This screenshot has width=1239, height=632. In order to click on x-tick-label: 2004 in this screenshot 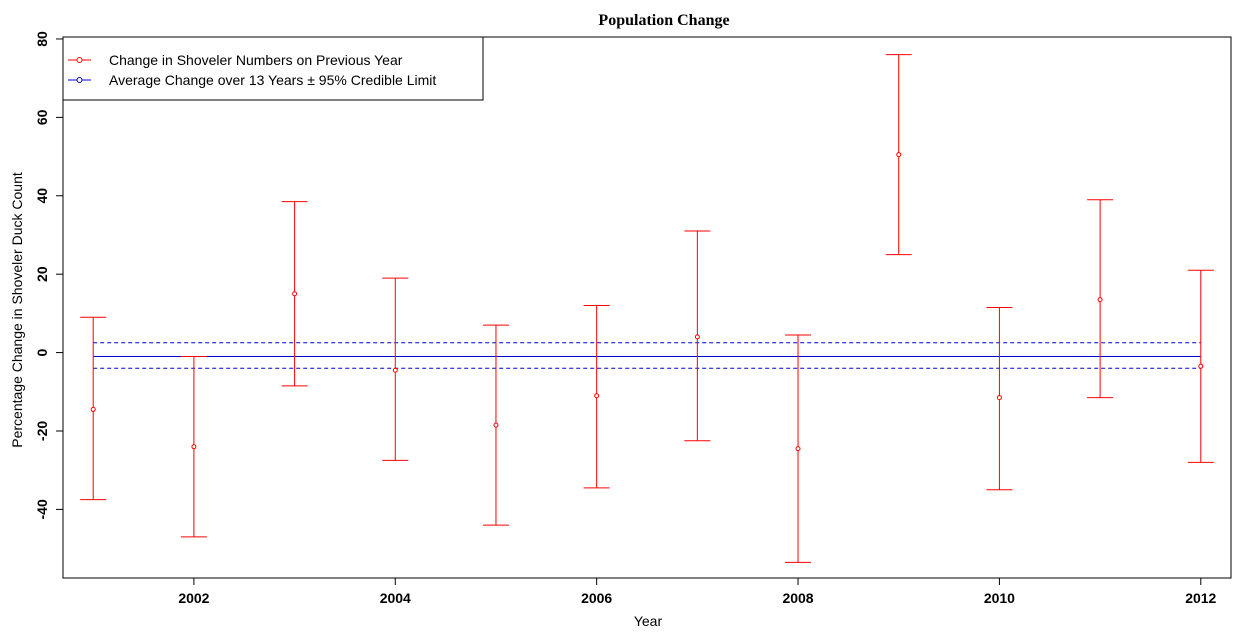, I will do `click(395, 598)`.